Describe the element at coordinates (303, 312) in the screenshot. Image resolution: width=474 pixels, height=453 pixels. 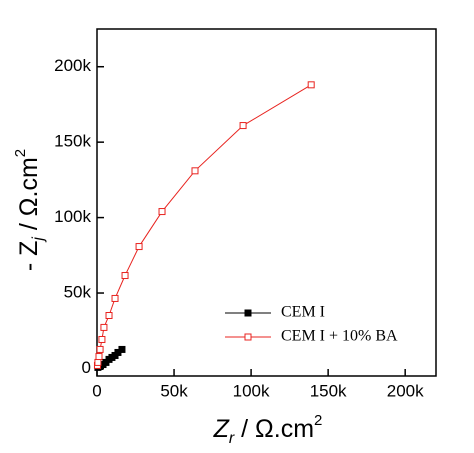
I see `legend-label: CEM I` at that location.